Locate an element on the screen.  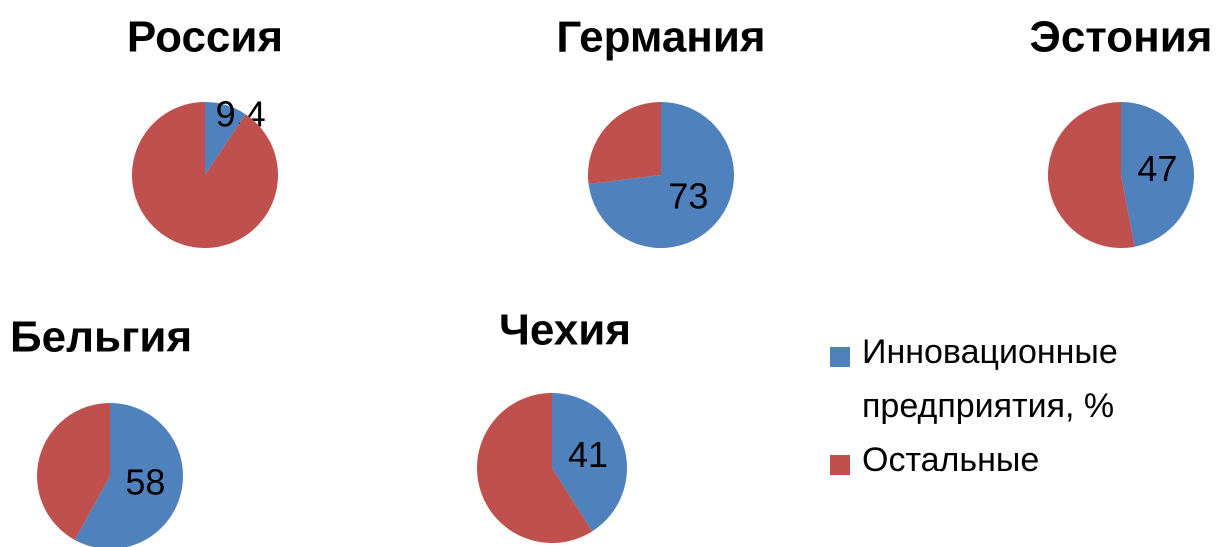
chart-title: Германия is located at coordinates (660, 37).